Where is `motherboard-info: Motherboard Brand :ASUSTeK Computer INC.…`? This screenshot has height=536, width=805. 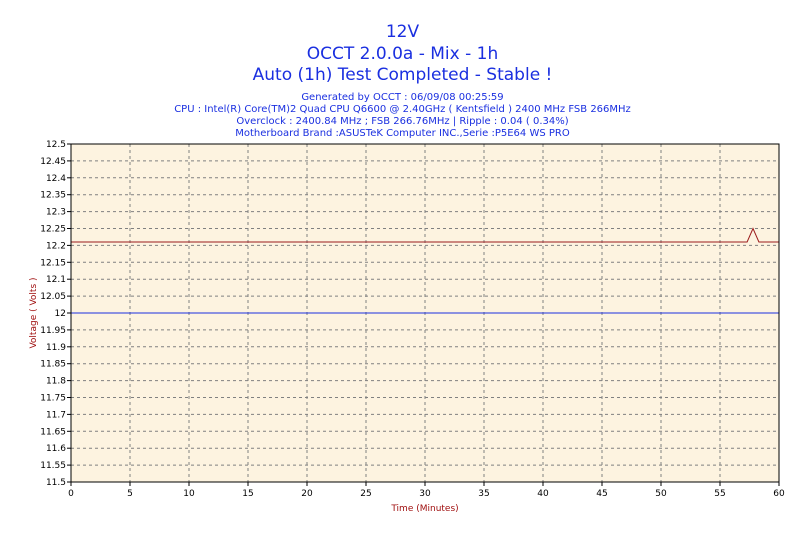 motherboard-info: Motherboard Brand :ASUSTeK Computer INC.… is located at coordinates (402, 133).